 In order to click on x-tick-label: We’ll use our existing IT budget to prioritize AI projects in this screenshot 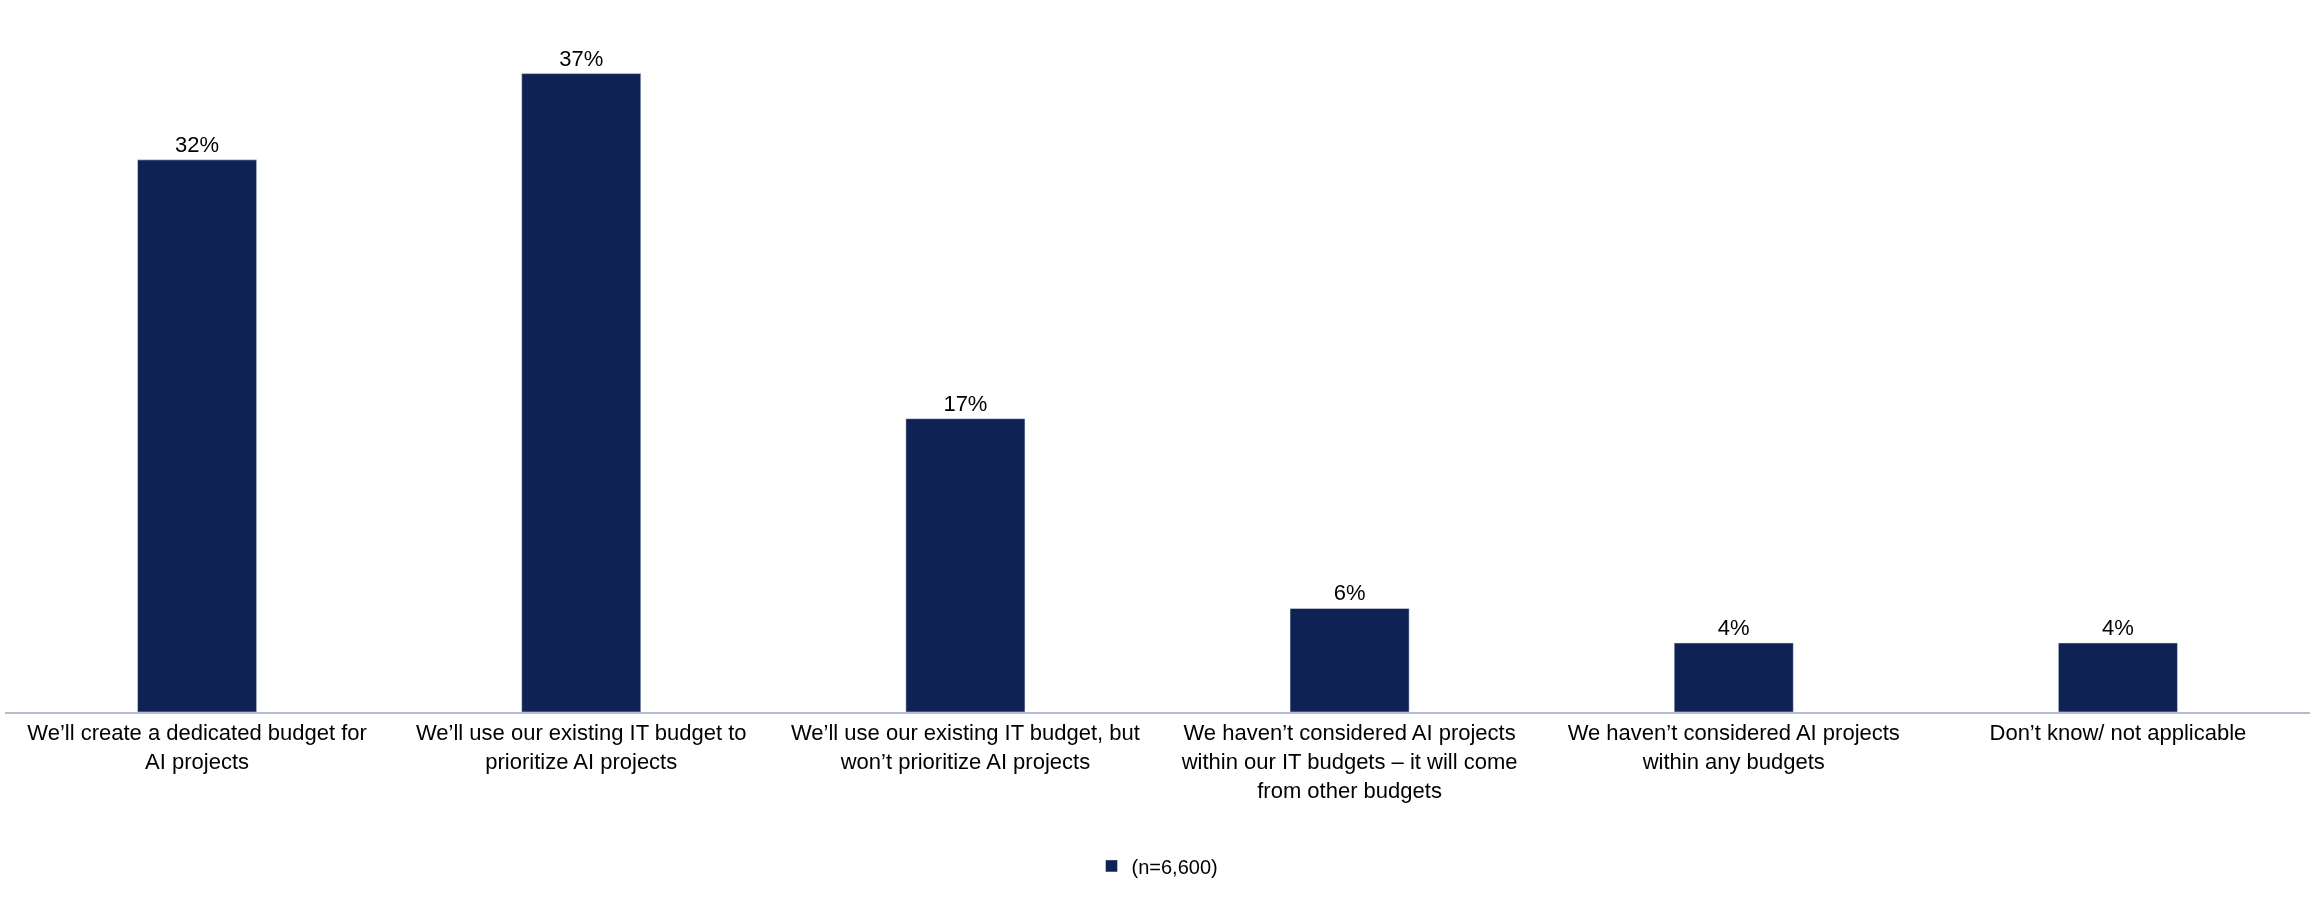, I will do `click(581, 747)`.